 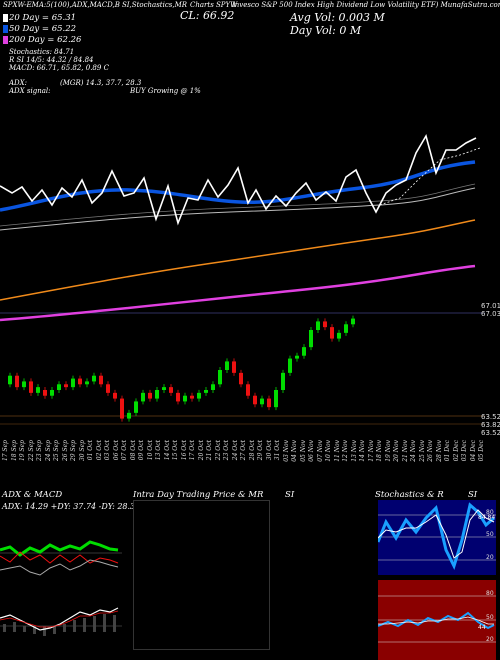 I want to click on ma50-swatch, so click(x=5, y=29).